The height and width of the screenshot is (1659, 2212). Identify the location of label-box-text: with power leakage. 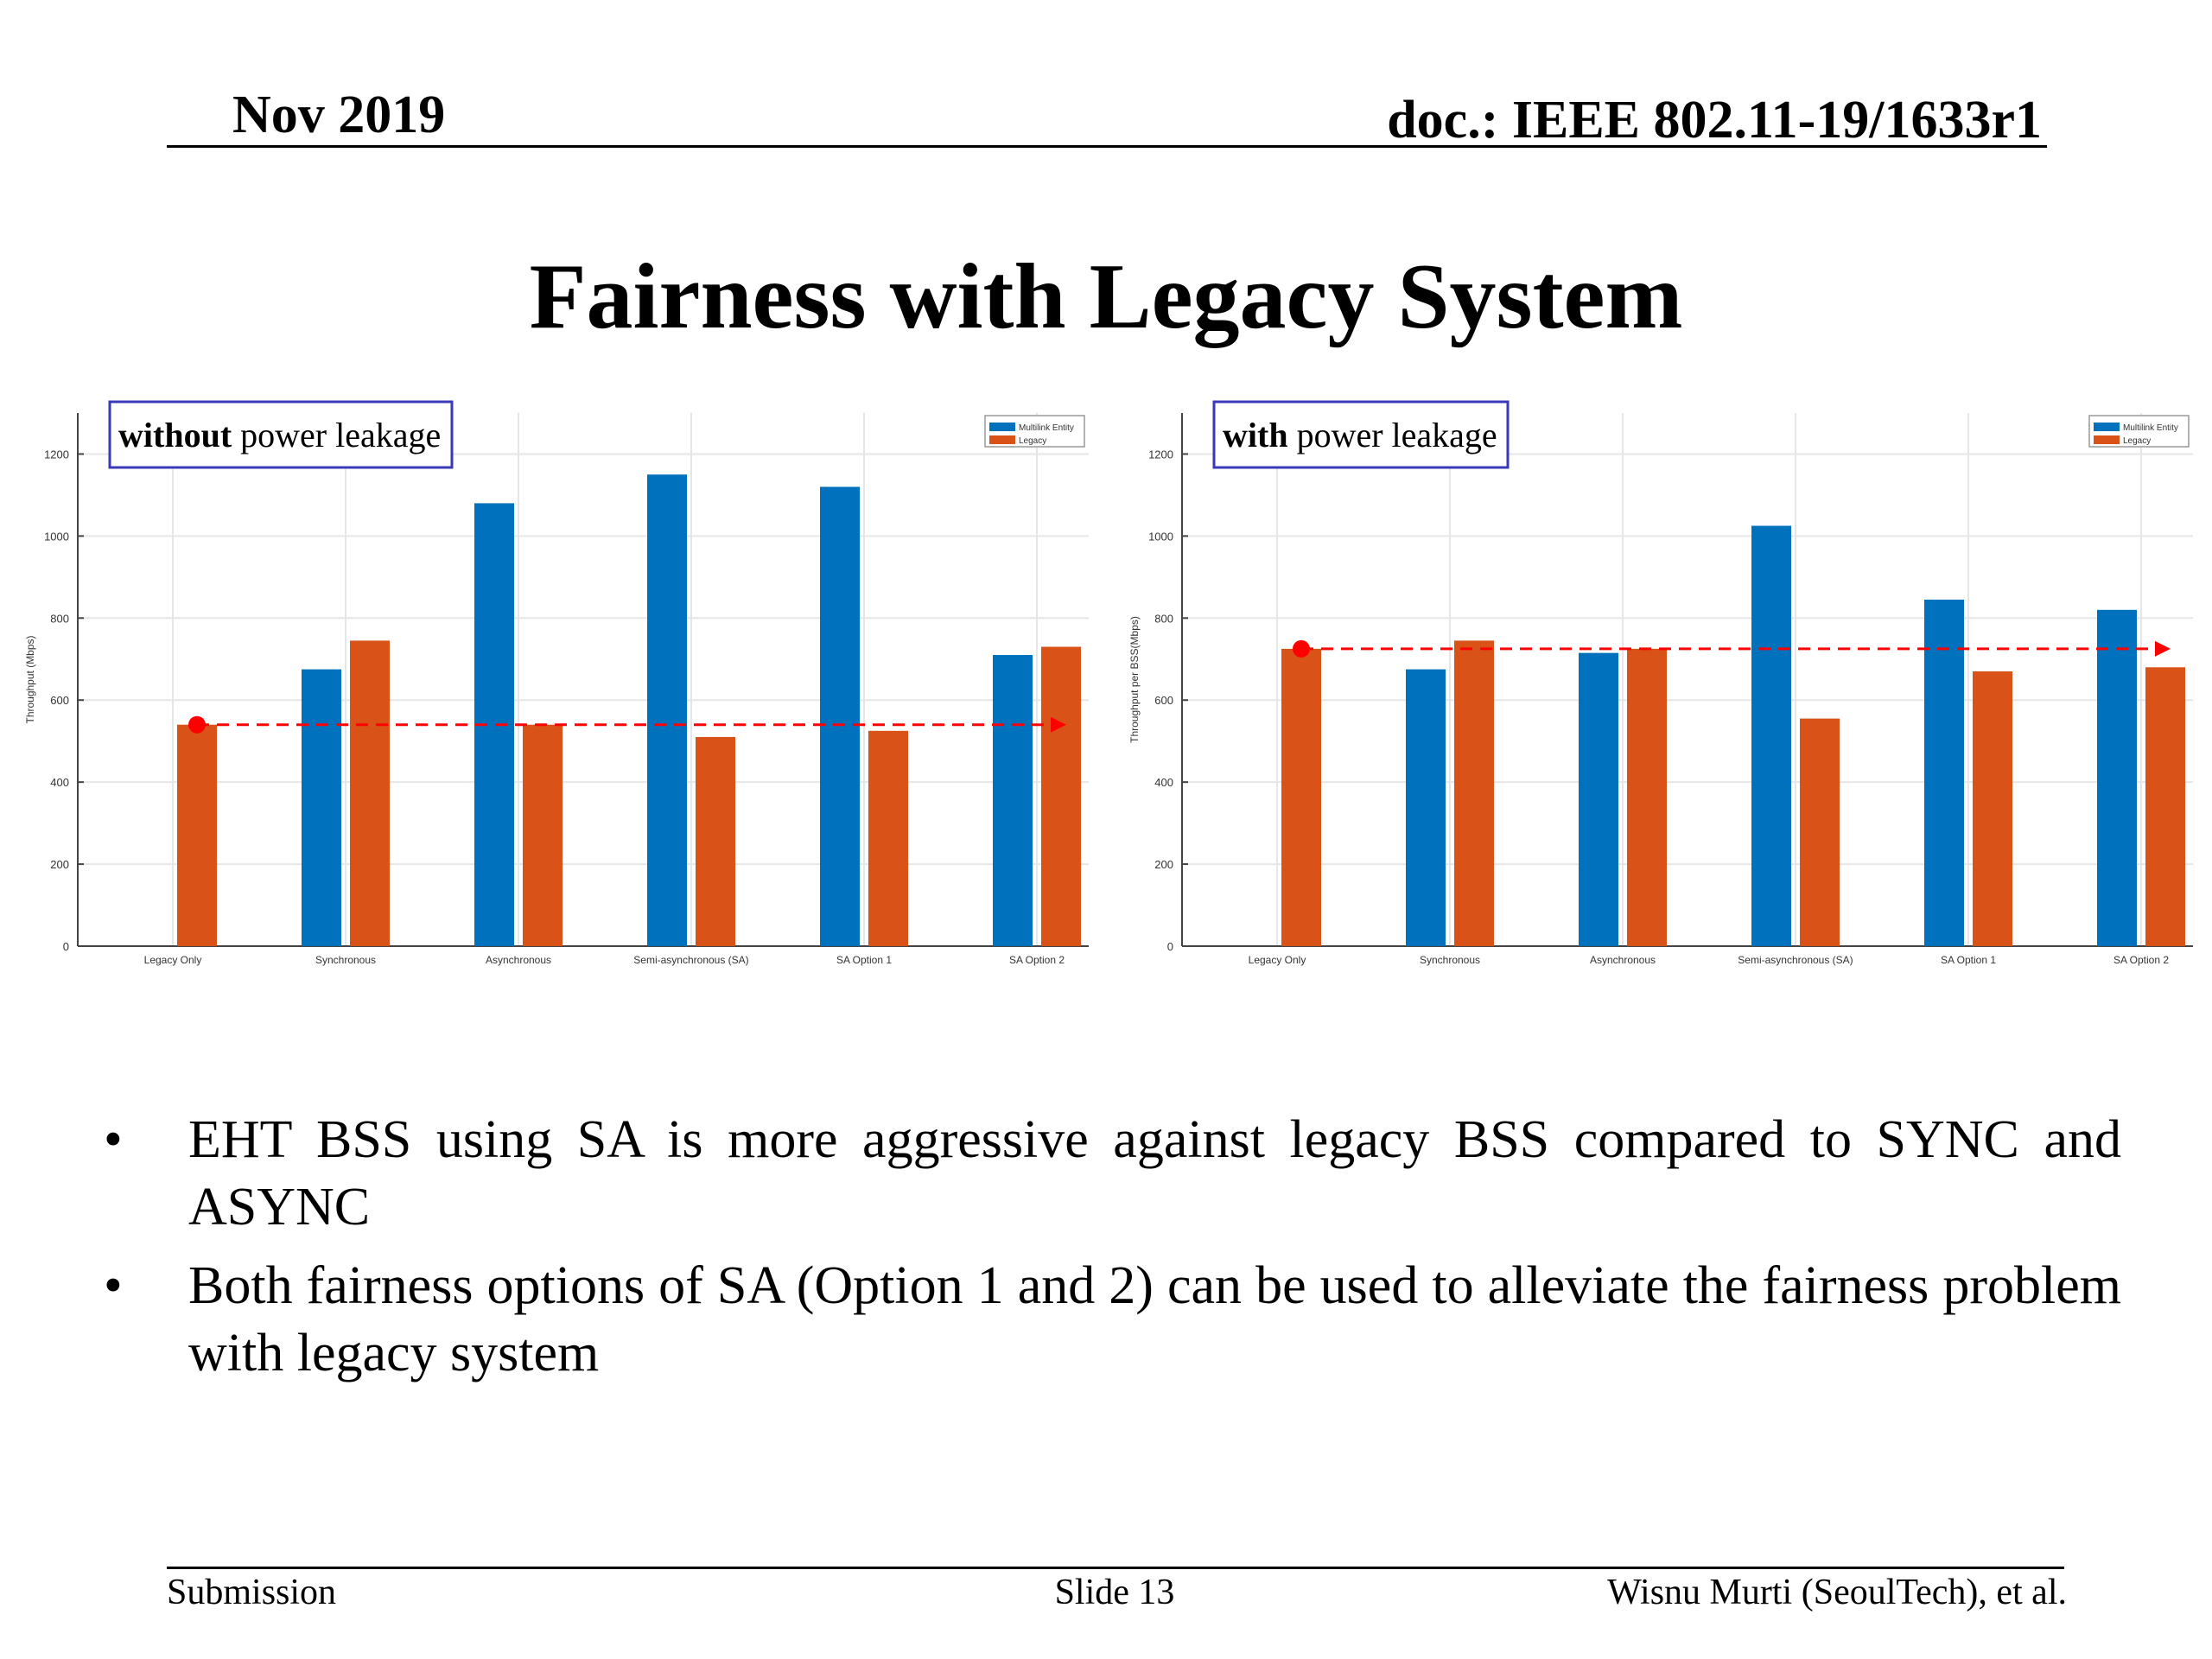
(1360, 435).